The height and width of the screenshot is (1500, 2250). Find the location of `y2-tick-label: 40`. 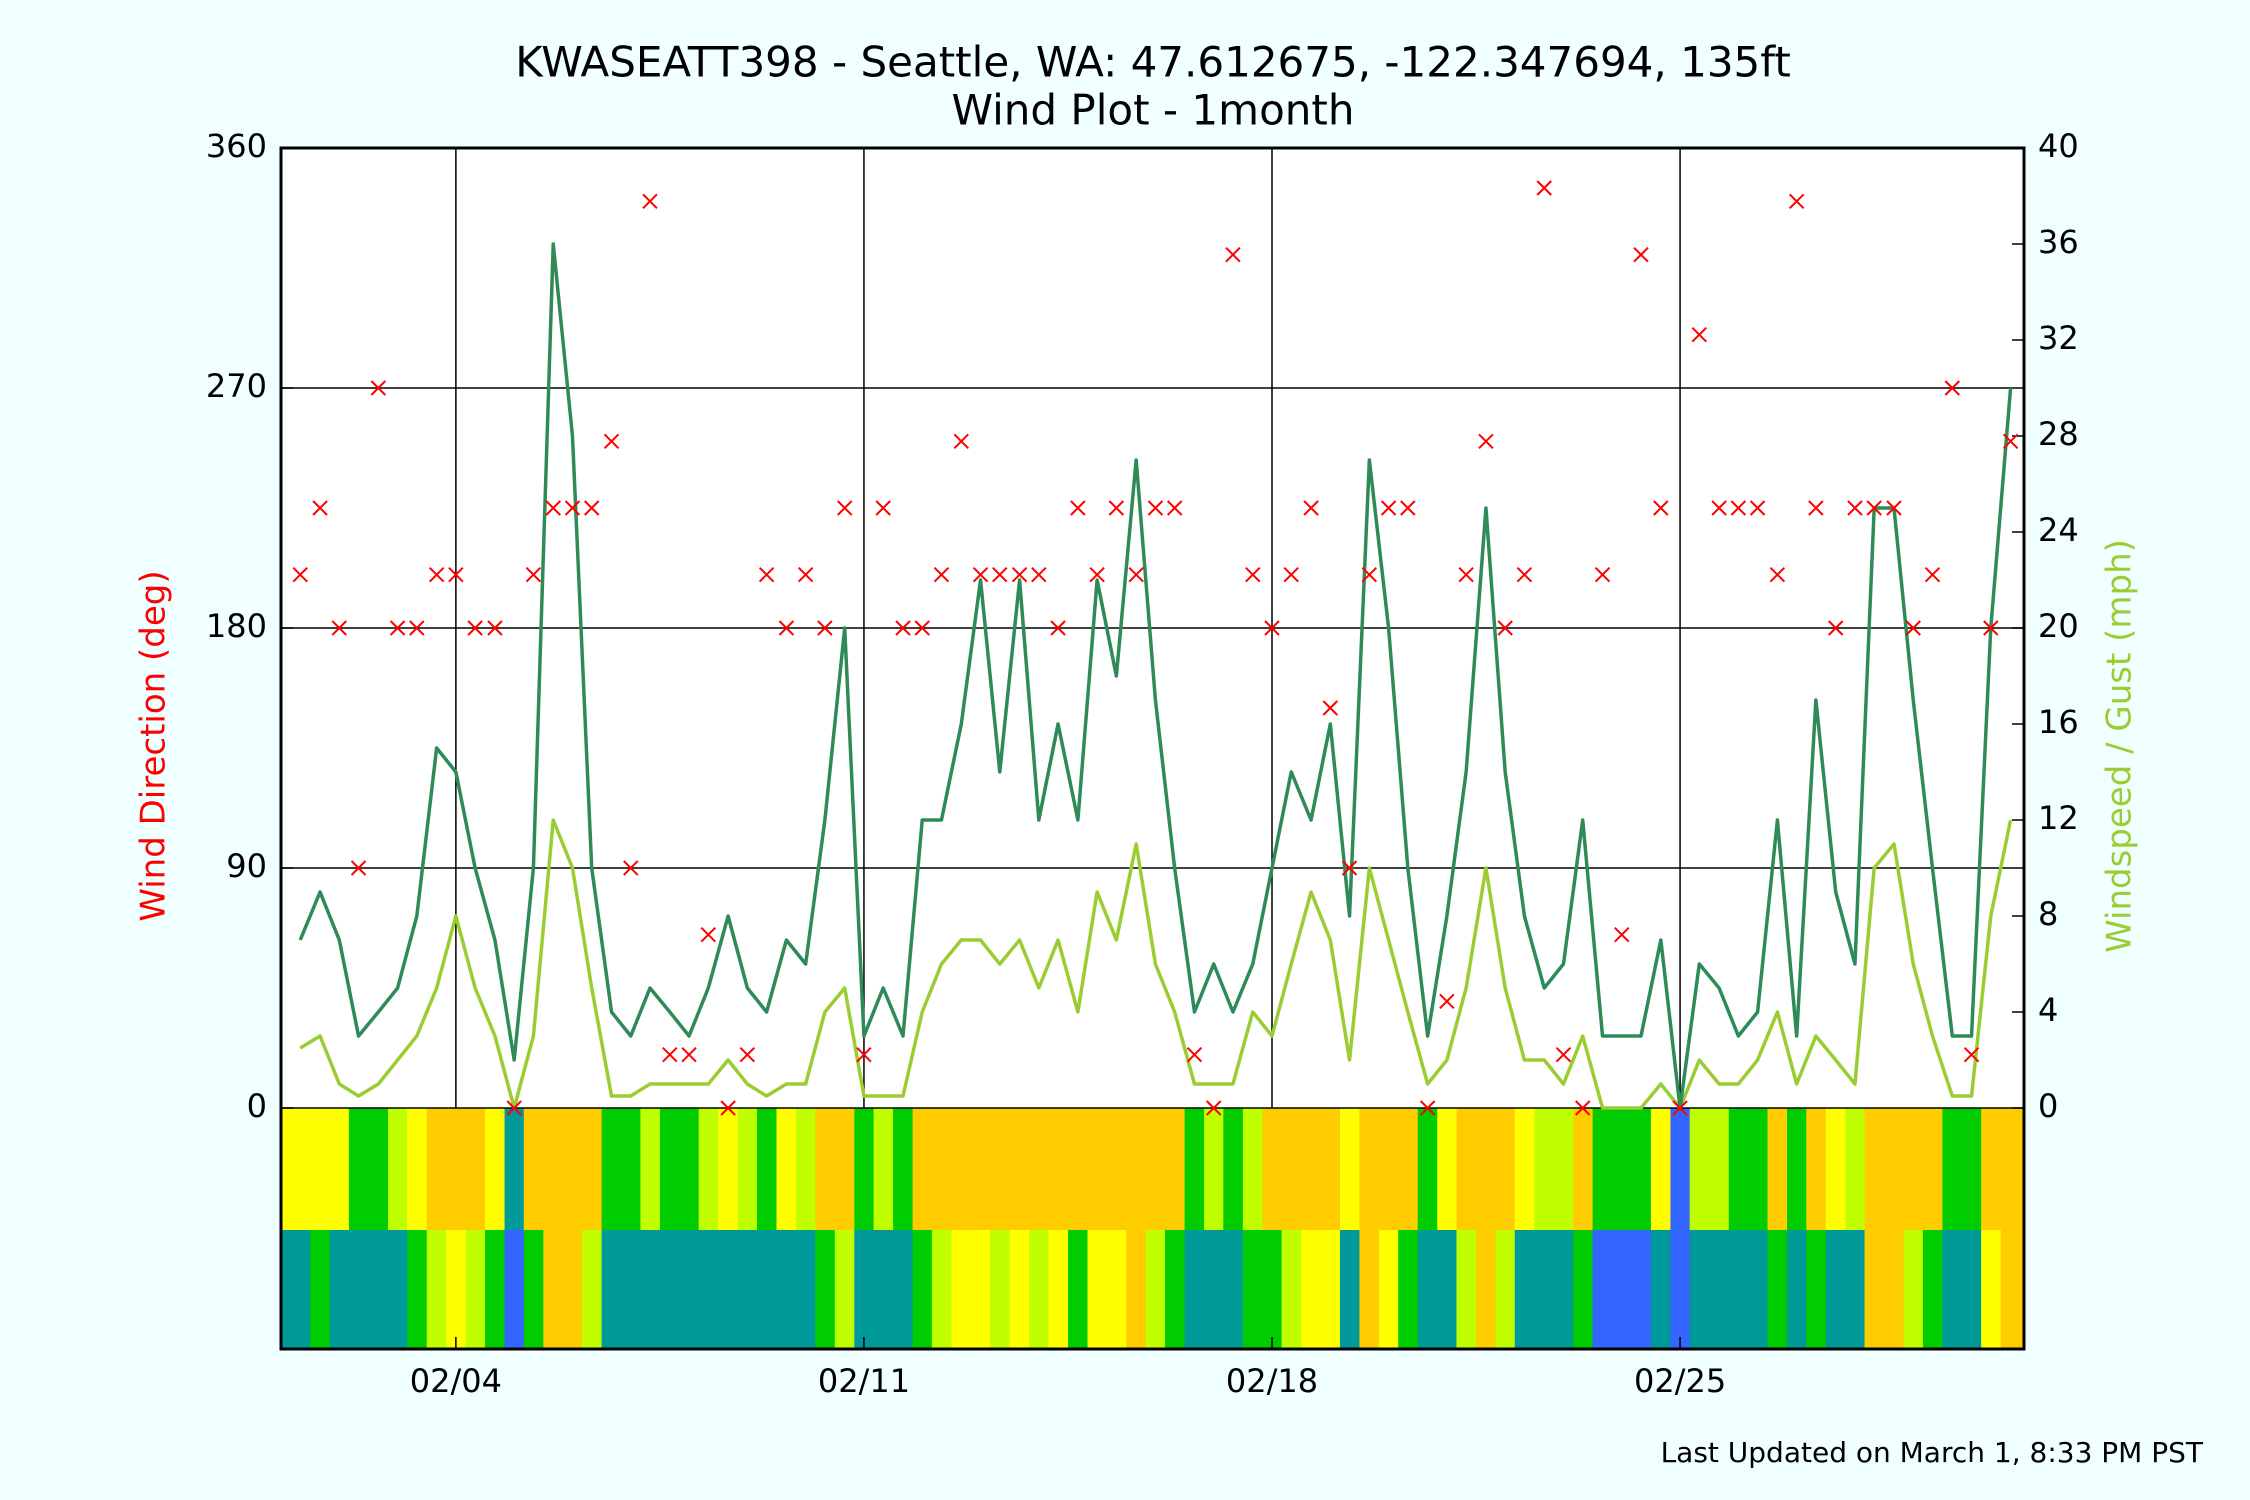

y2-tick-label: 40 is located at coordinates (2058, 146).